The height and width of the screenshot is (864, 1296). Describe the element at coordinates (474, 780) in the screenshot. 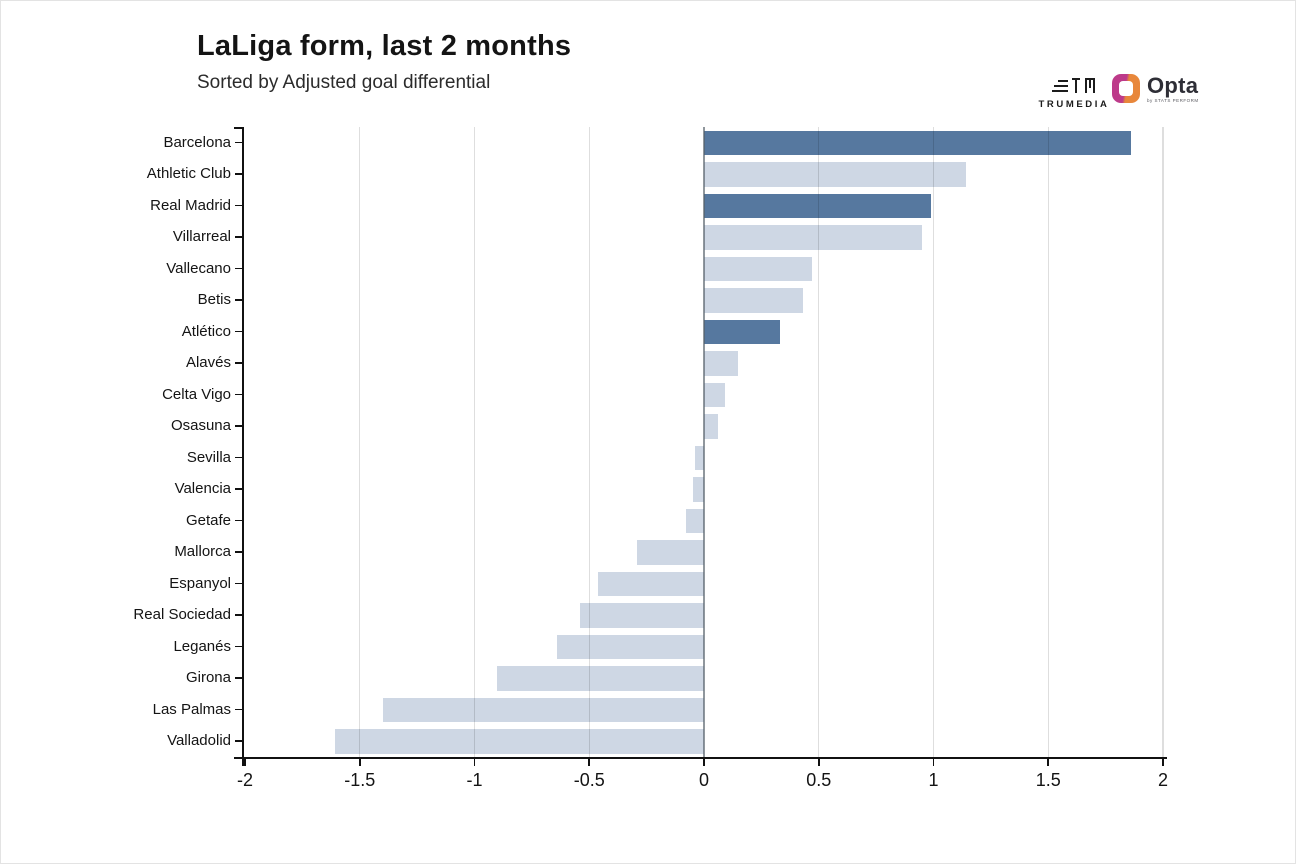

I see `x-tick-label: -1` at that location.